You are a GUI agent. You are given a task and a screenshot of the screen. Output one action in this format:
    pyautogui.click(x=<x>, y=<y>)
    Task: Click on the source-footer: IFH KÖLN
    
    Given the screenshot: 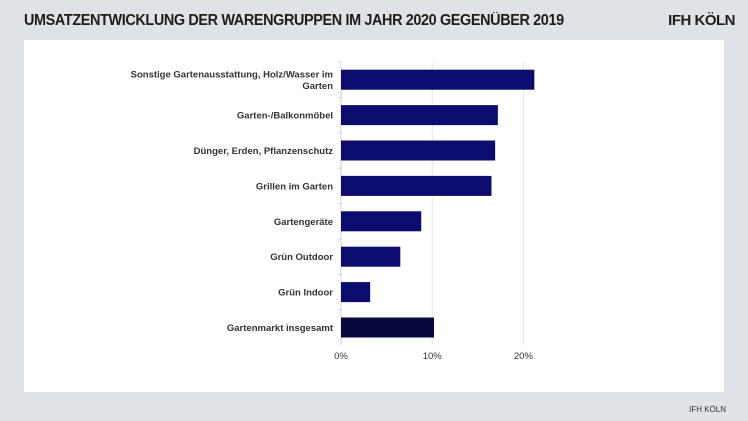 What is the action you would take?
    pyautogui.click(x=707, y=409)
    